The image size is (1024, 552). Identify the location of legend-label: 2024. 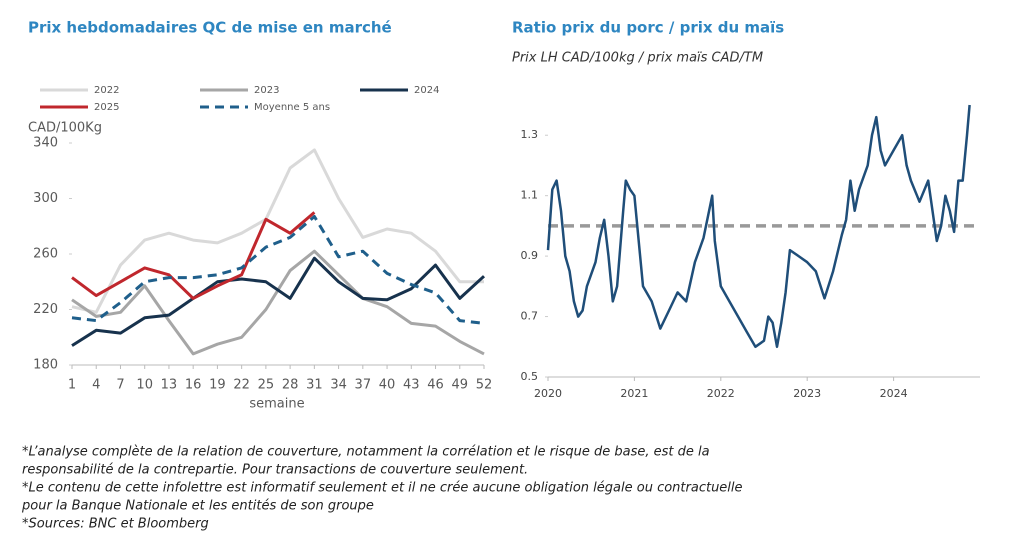
(426, 90).